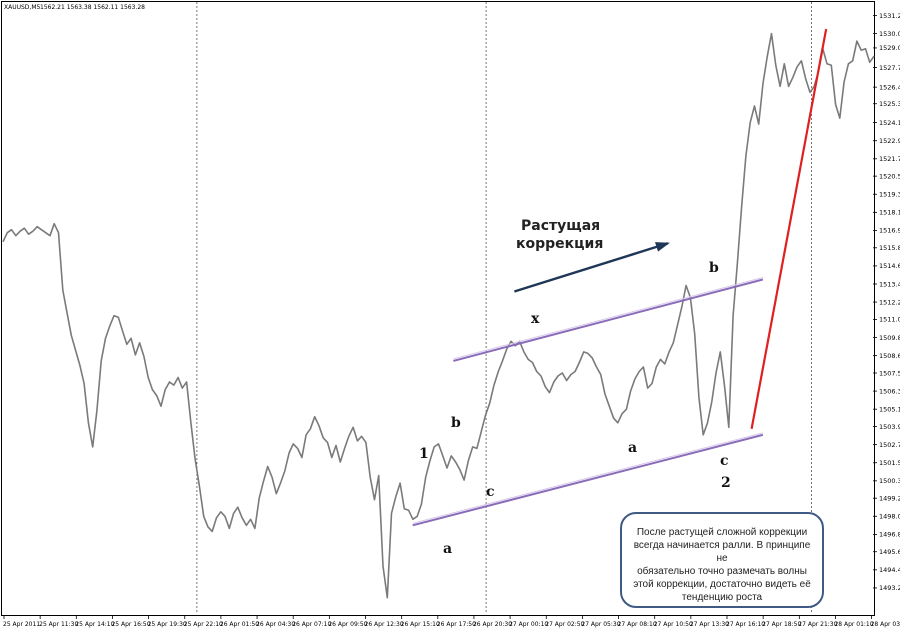  What do you see at coordinates (889, 535) in the screenshot?
I see `y-tick-label: 1496.80` at bounding box center [889, 535].